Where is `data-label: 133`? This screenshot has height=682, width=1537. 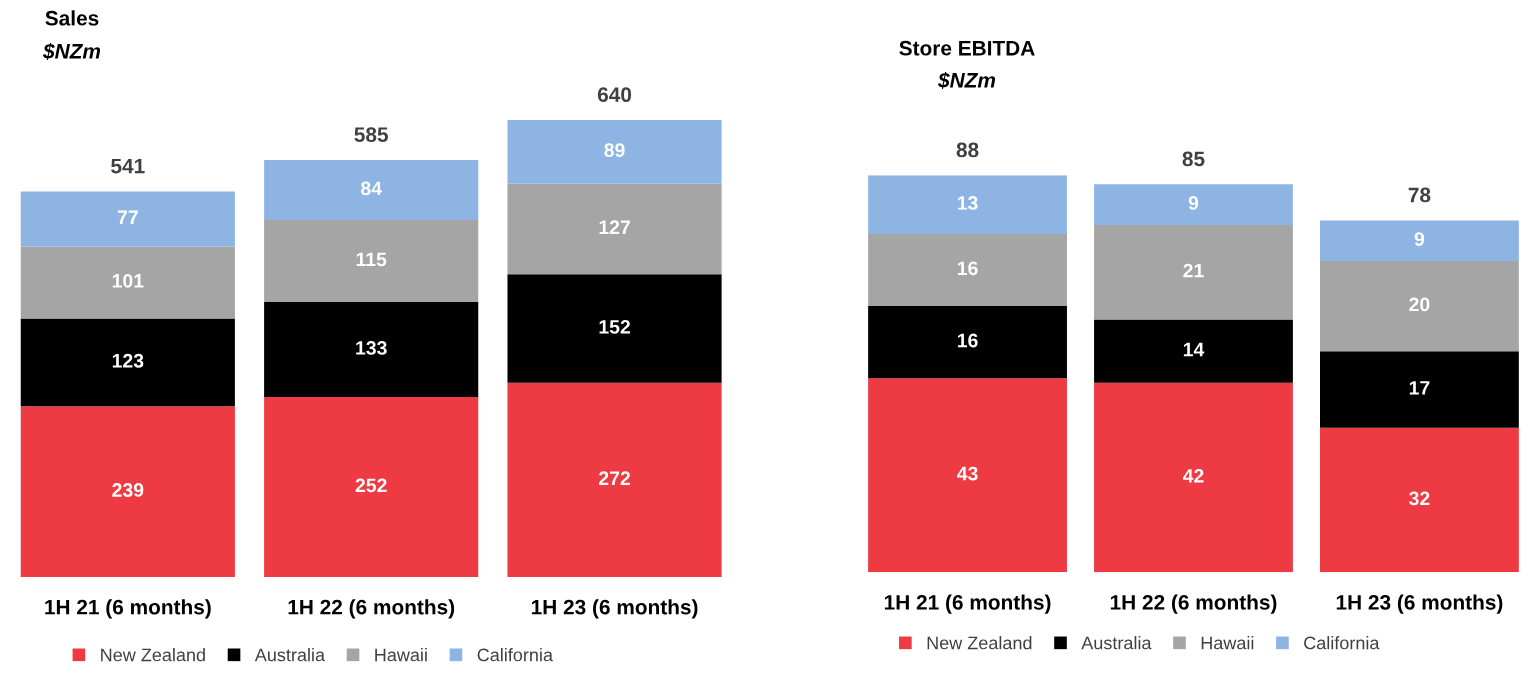 data-label: 133 is located at coordinates (371, 348).